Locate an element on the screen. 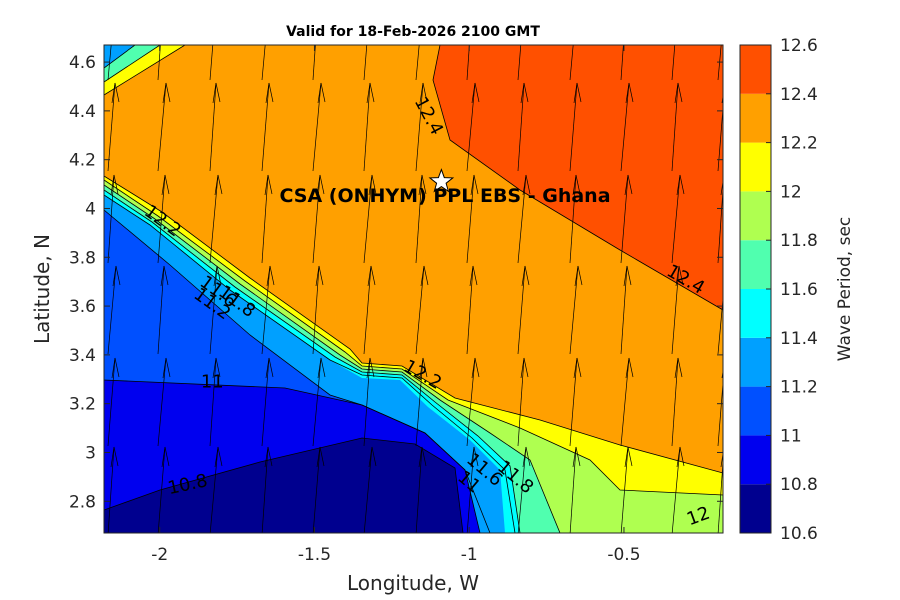  x-tick-label: -1.5 is located at coordinates (314, 555).